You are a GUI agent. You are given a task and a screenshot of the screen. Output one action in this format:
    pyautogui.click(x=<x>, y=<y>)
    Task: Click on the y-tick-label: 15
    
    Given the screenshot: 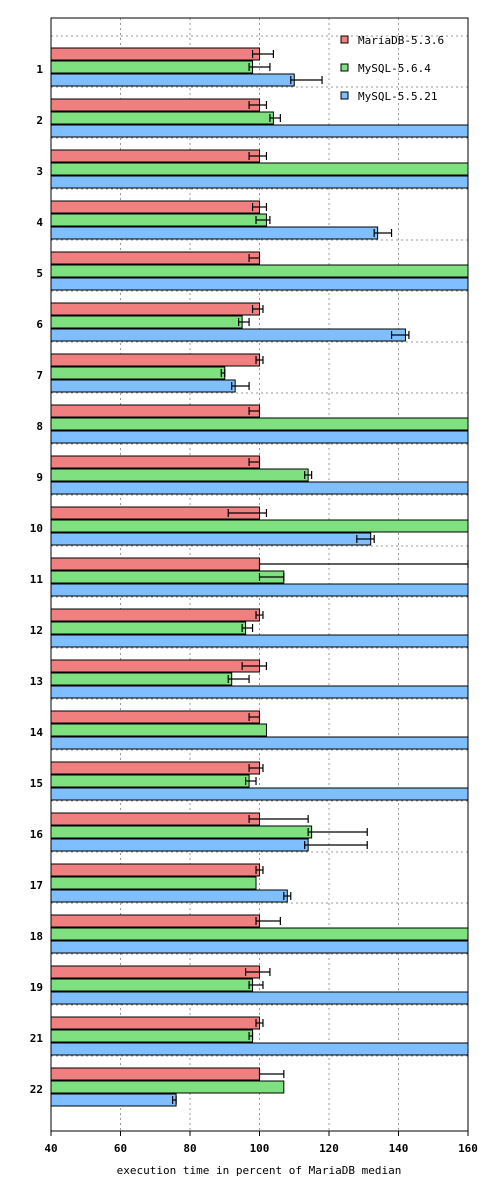 What is the action you would take?
    pyautogui.click(x=36, y=783)
    